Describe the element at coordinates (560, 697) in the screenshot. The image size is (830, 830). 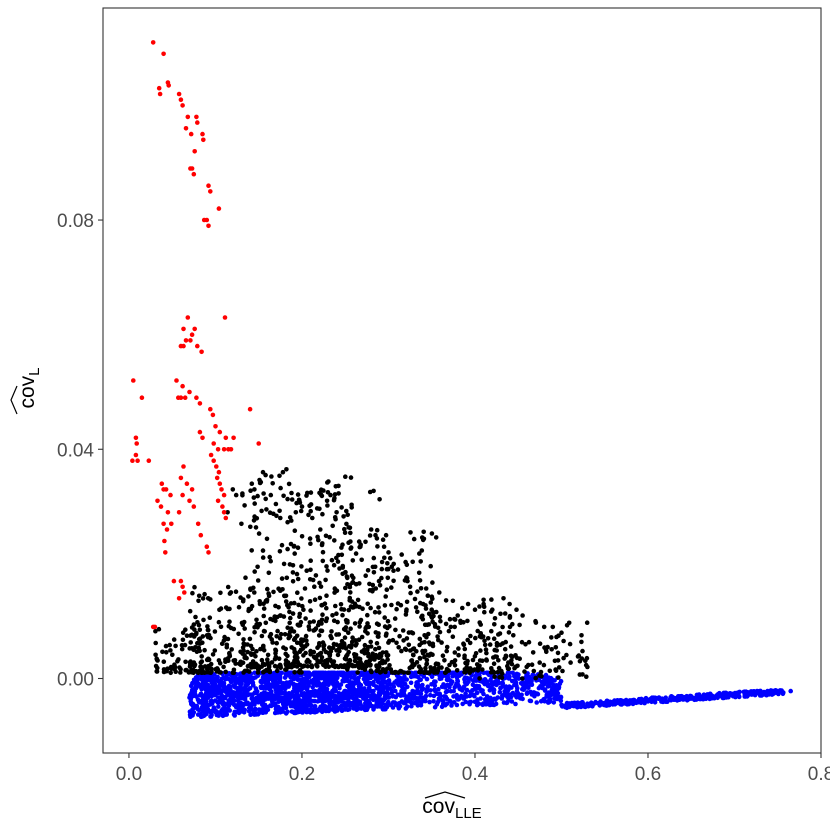
I see `data-point-s2-1949` at that location.